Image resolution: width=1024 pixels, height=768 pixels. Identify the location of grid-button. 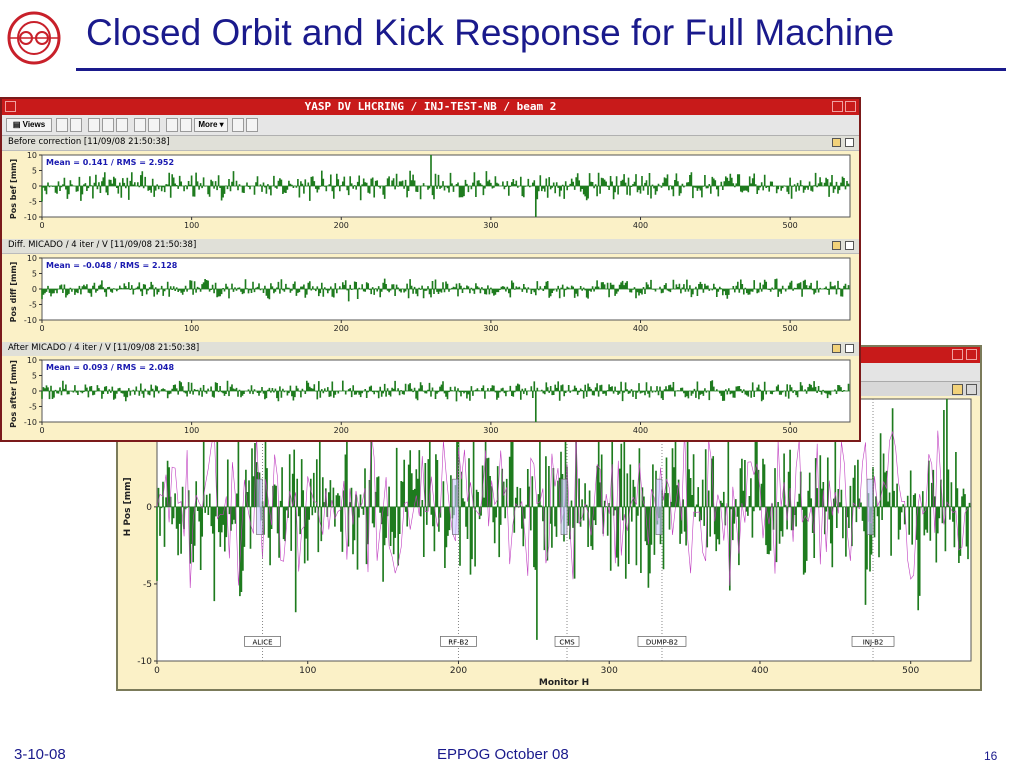
(172, 125).